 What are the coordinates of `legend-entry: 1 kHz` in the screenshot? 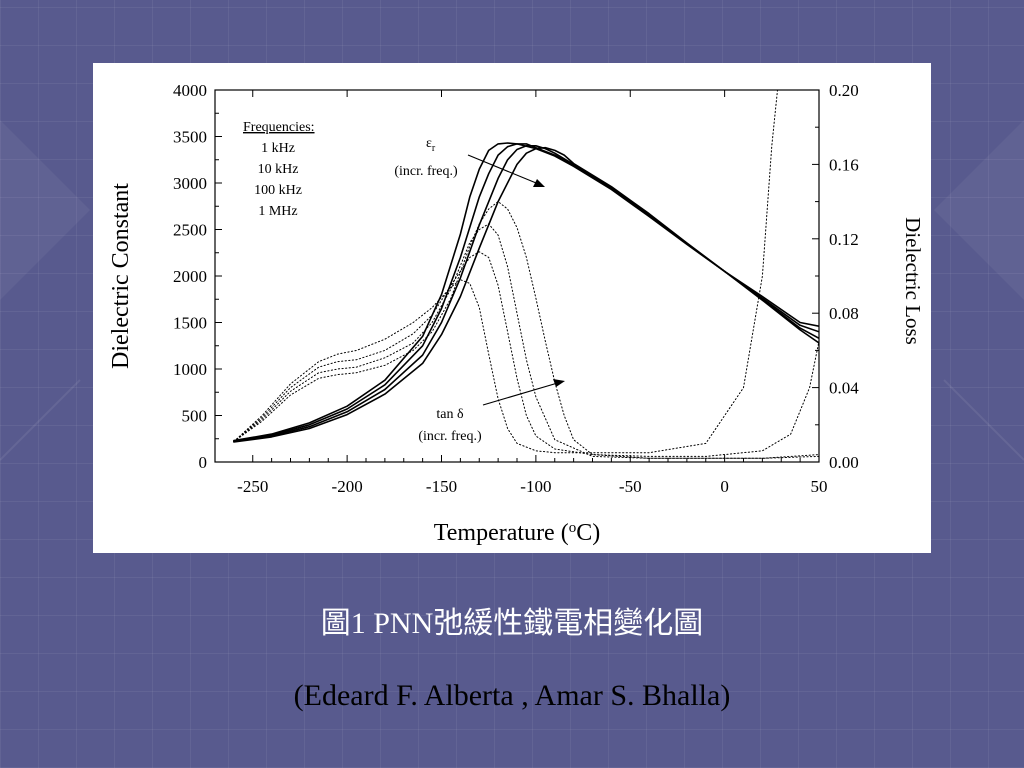 It's located at (278, 148).